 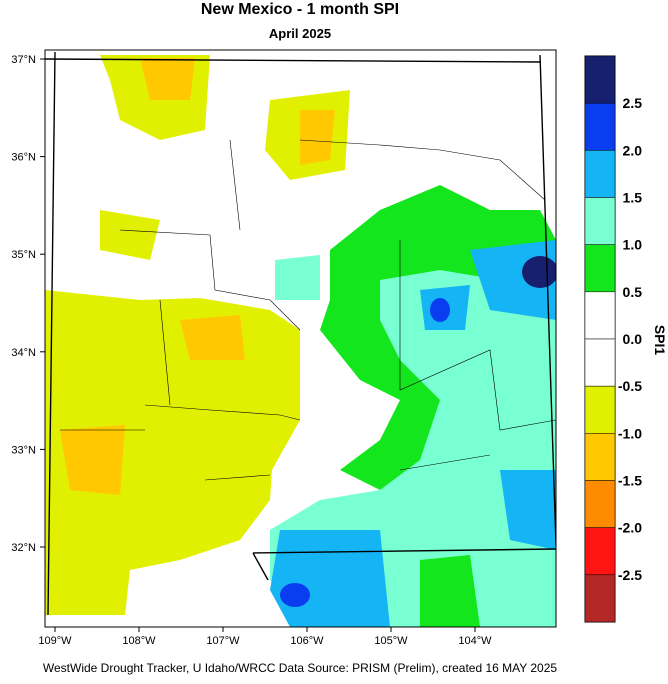 What do you see at coordinates (300, 33) in the screenshot?
I see `subtitle: April 2025` at bounding box center [300, 33].